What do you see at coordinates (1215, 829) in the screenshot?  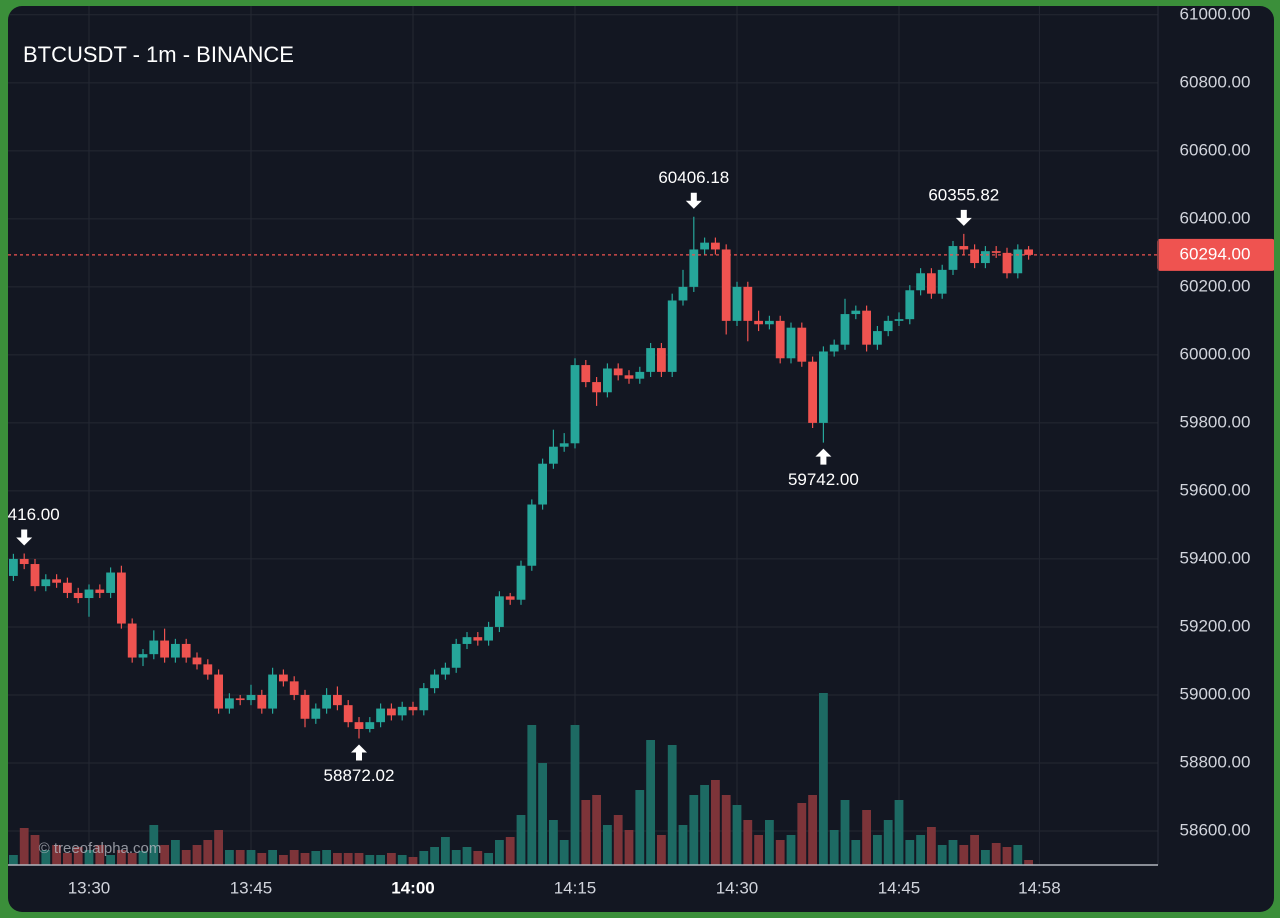 I see `y-tick-label: 58600.00` at bounding box center [1215, 829].